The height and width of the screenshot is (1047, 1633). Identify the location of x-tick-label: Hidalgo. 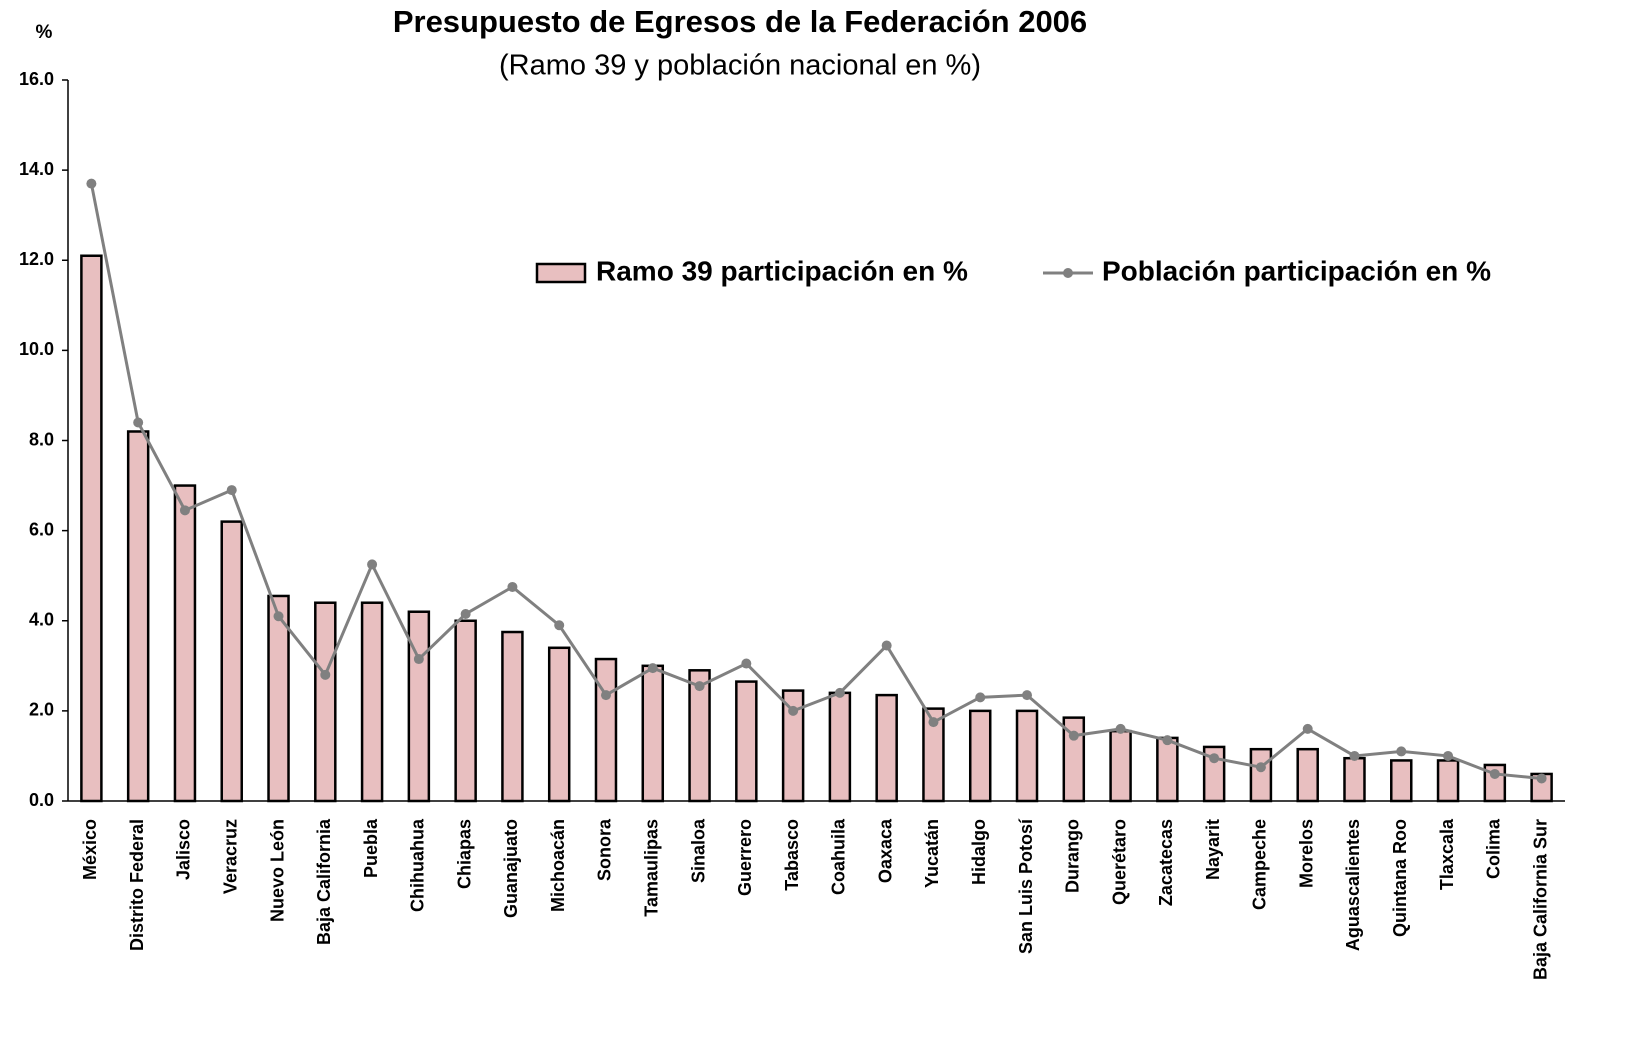
(979, 852).